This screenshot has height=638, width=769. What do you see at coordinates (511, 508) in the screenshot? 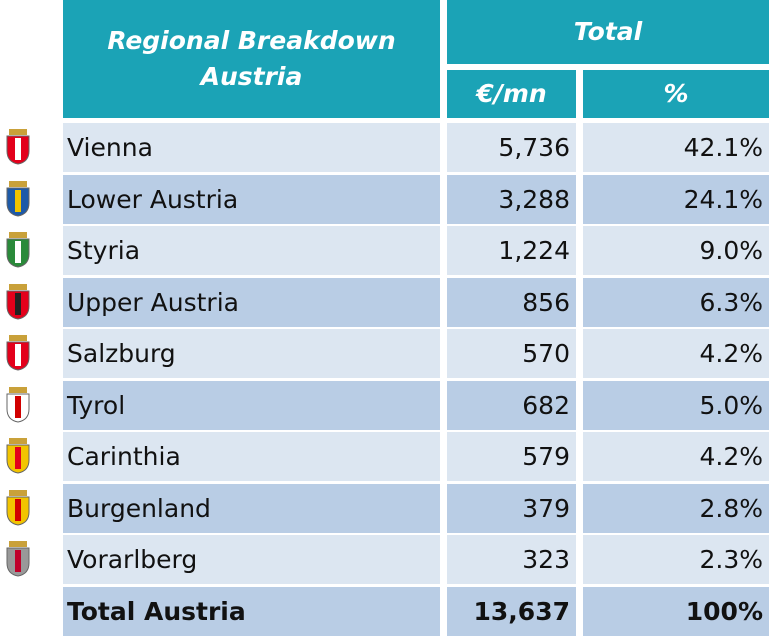
I see `value-cell: 379` at bounding box center [511, 508].